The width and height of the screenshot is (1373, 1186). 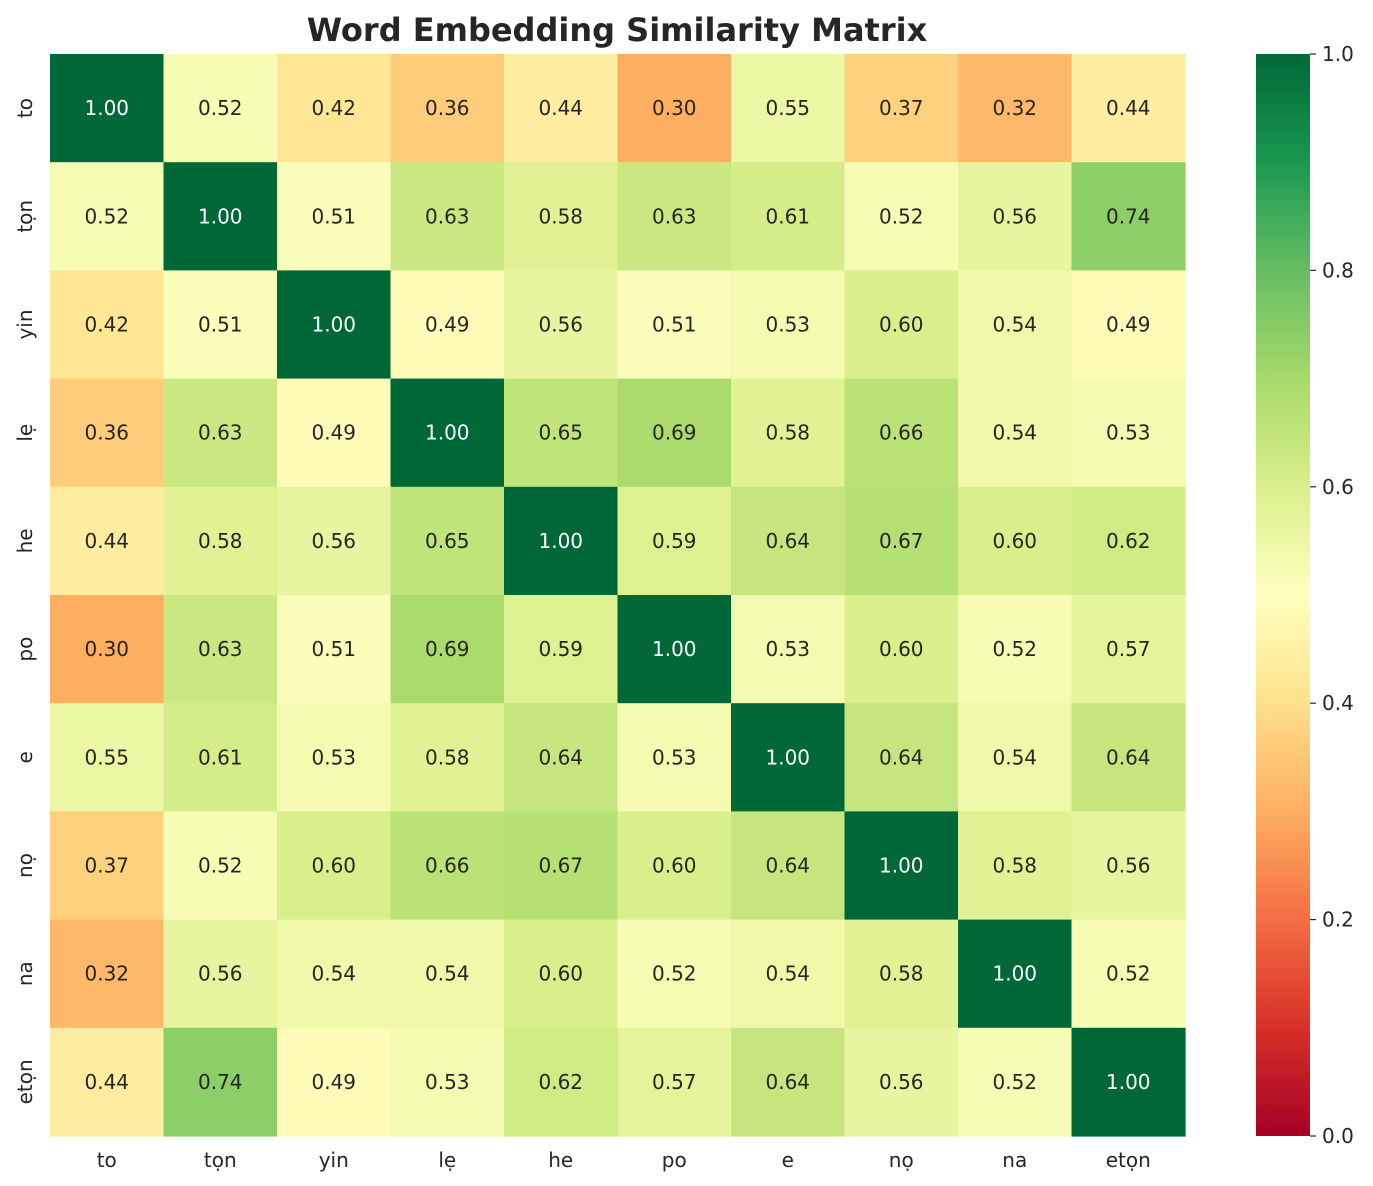 What do you see at coordinates (1338, 54) in the screenshot?
I see `colorbar-tick-label: 1.0` at bounding box center [1338, 54].